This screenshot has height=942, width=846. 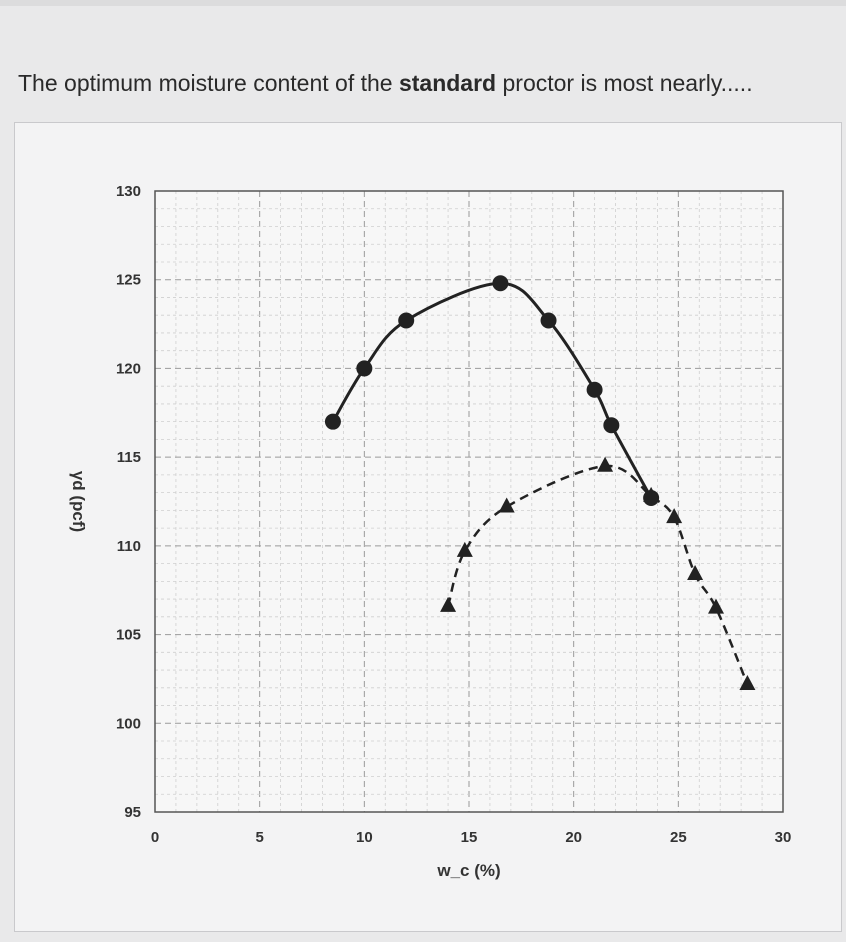 I want to click on y-tick-label: 120, so click(x=128, y=368).